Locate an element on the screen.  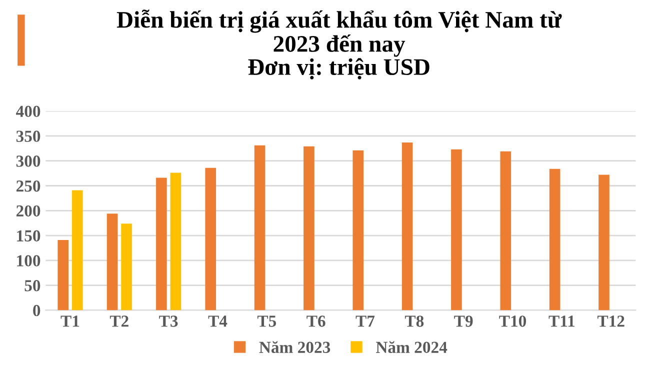
y-tick-label: 350 is located at coordinates (28, 136).